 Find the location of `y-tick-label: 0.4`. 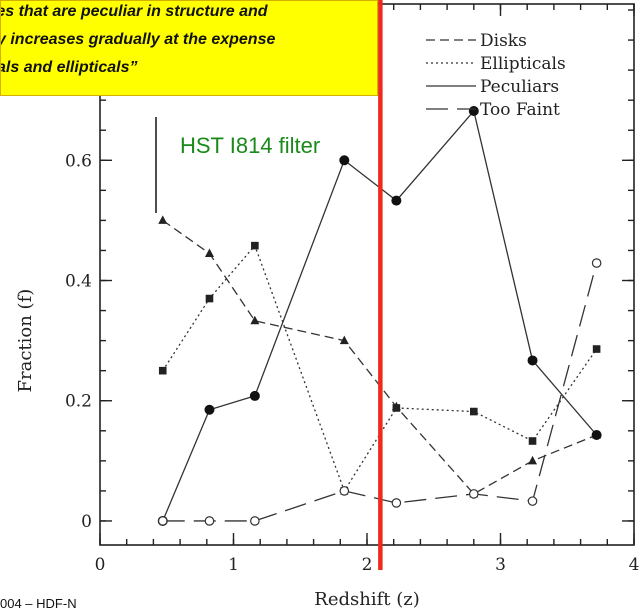

y-tick-label: 0.4 is located at coordinates (78, 282).